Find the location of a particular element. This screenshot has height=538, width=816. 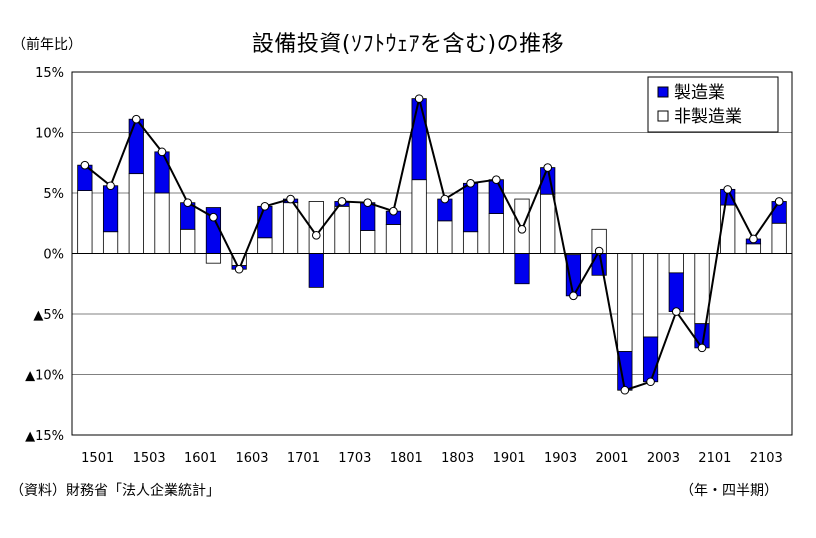

x-tick-label: 1701 is located at coordinates (303, 458).